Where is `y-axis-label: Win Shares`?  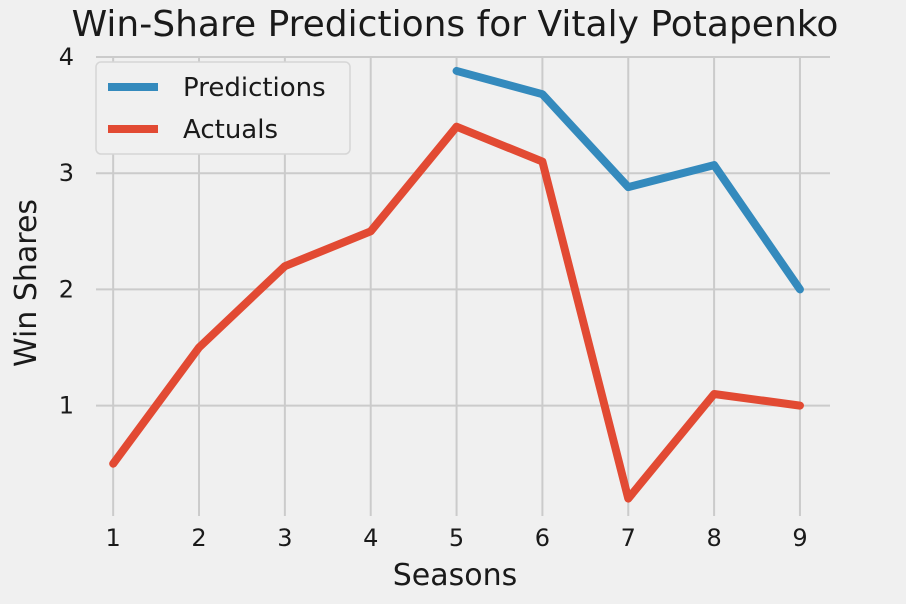 y-axis-label: Win Shares is located at coordinates (26, 283).